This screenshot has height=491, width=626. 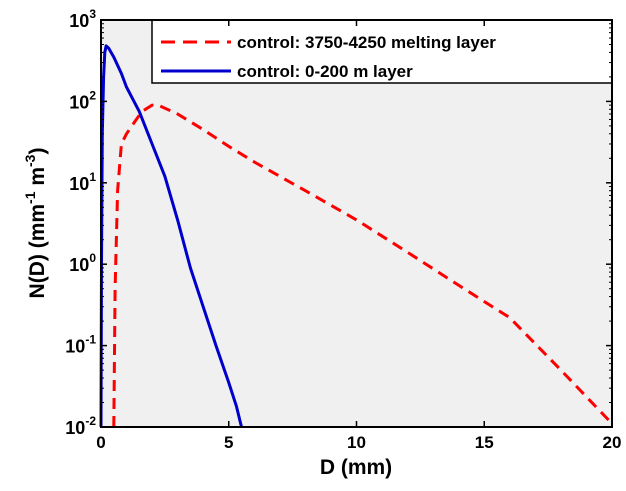 I want to click on x-tick-label: 10, so click(x=356, y=442).